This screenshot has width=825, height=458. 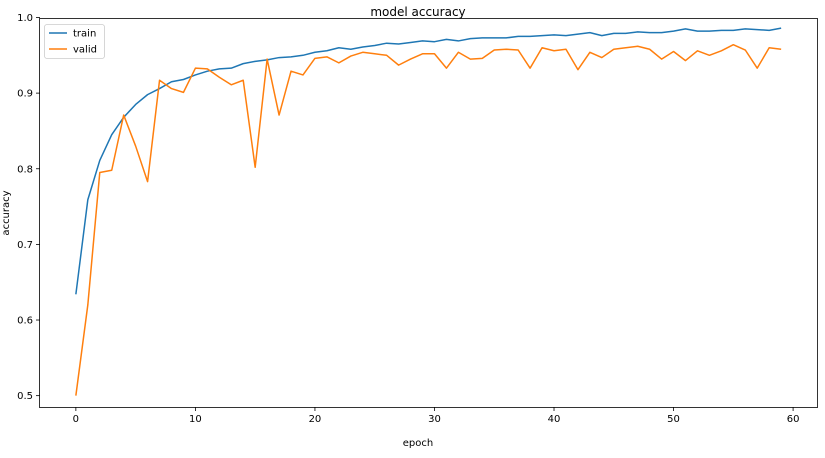 I want to click on y-tick-label: 0.7, so click(x=25, y=245).